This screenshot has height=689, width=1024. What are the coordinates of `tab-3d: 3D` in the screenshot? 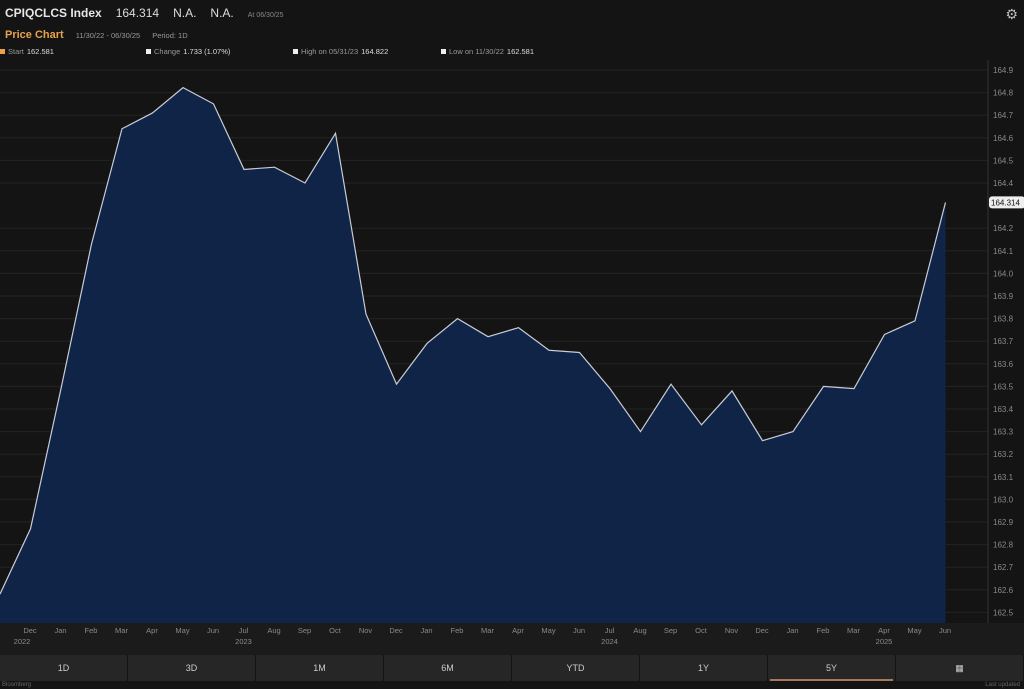 It's located at (192, 668).